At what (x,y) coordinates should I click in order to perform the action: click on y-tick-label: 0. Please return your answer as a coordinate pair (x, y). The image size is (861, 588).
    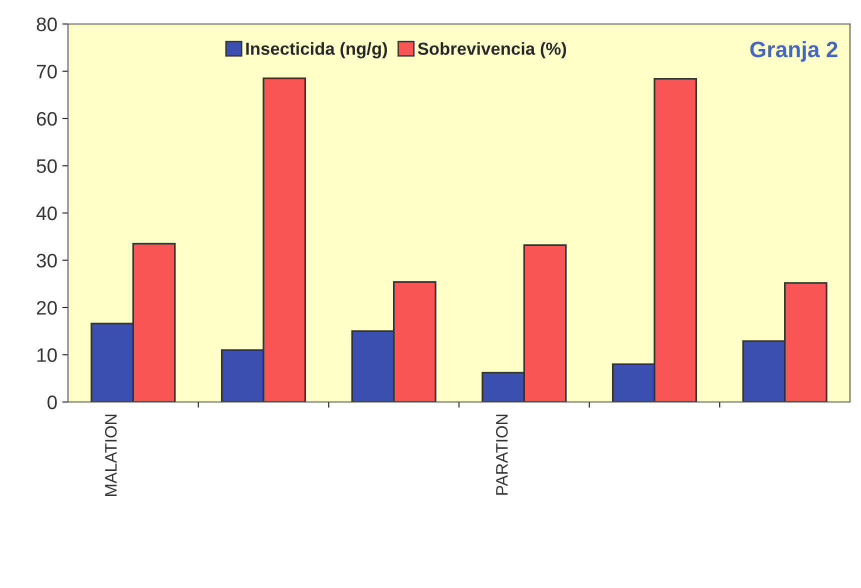
    Looking at the image, I should click on (52, 402).